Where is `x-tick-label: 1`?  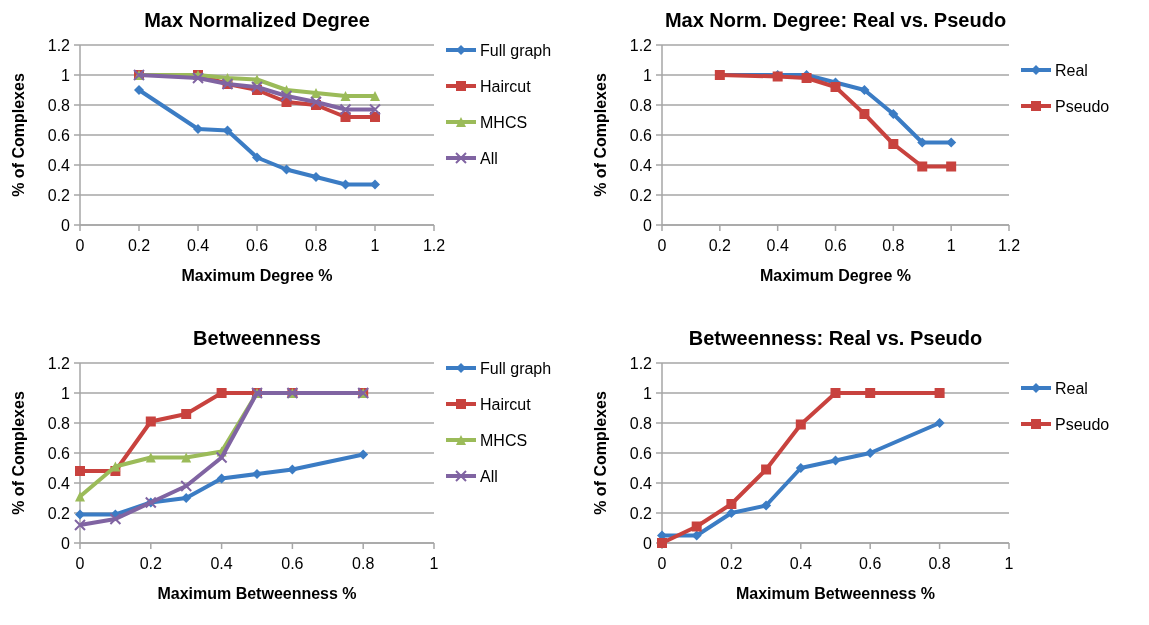 x-tick-label: 1 is located at coordinates (951, 245).